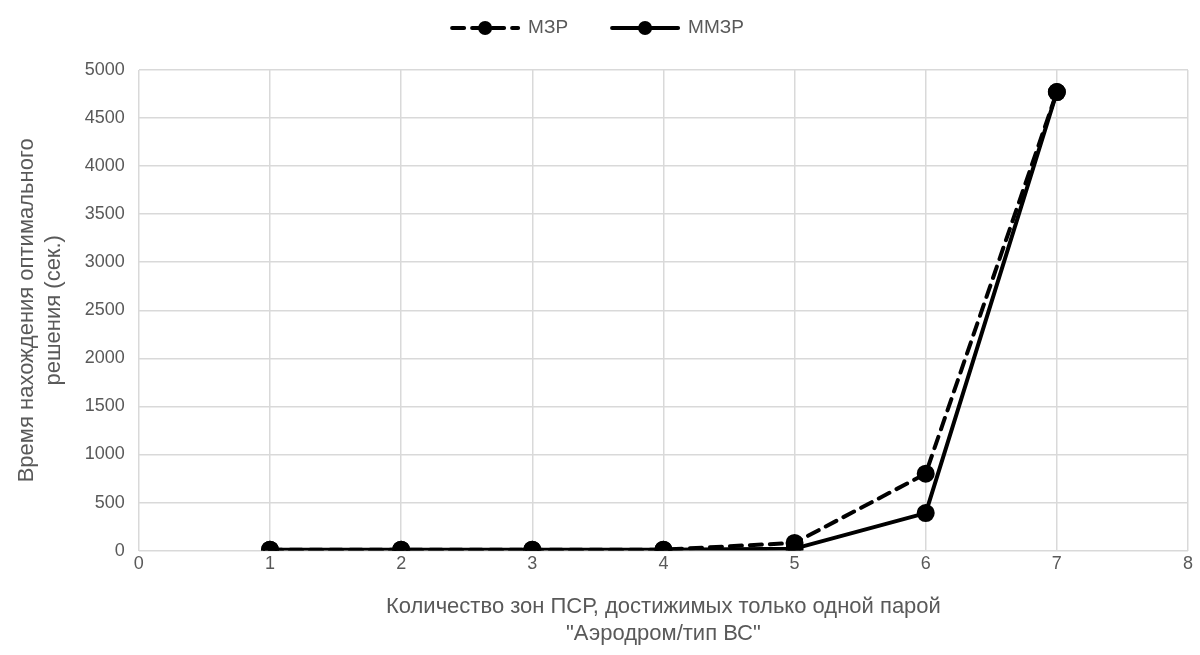 The width and height of the screenshot is (1200, 655). I want to click on y-tick-label: 1500, so click(104, 405).